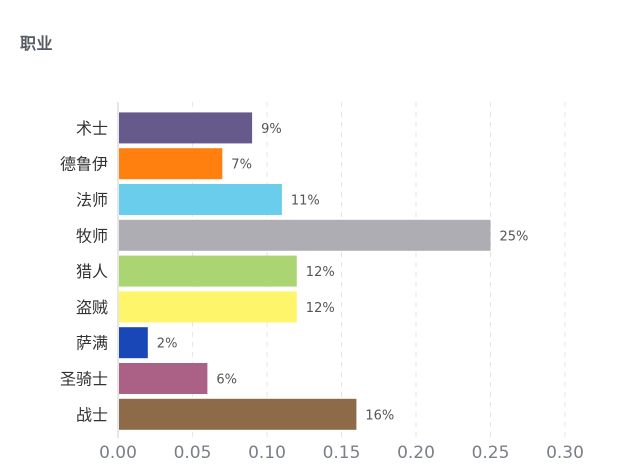  What do you see at coordinates (305, 201) in the screenshot?
I see `value-label: 11%` at bounding box center [305, 201].